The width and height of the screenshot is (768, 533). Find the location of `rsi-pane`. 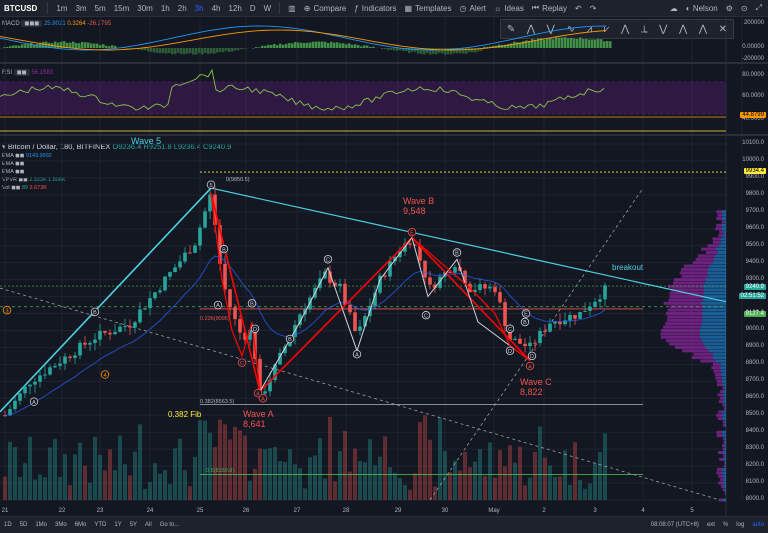

rsi-pane is located at coordinates (363, 100).